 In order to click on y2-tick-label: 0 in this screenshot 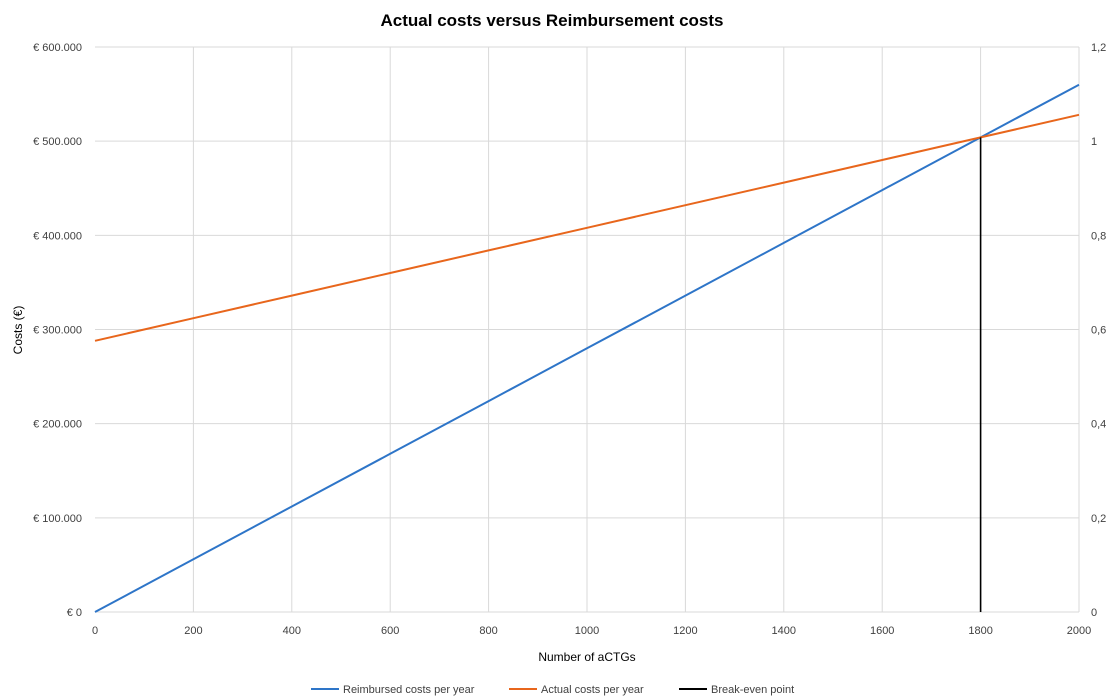, I will do `click(1094, 613)`.